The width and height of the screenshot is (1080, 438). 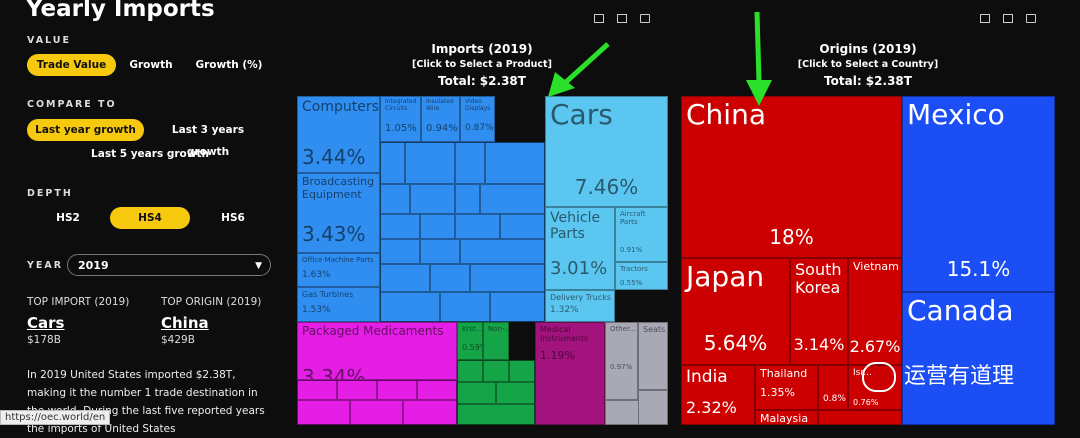 I want to click on tile-label: Tractors, so click(x=634, y=269).